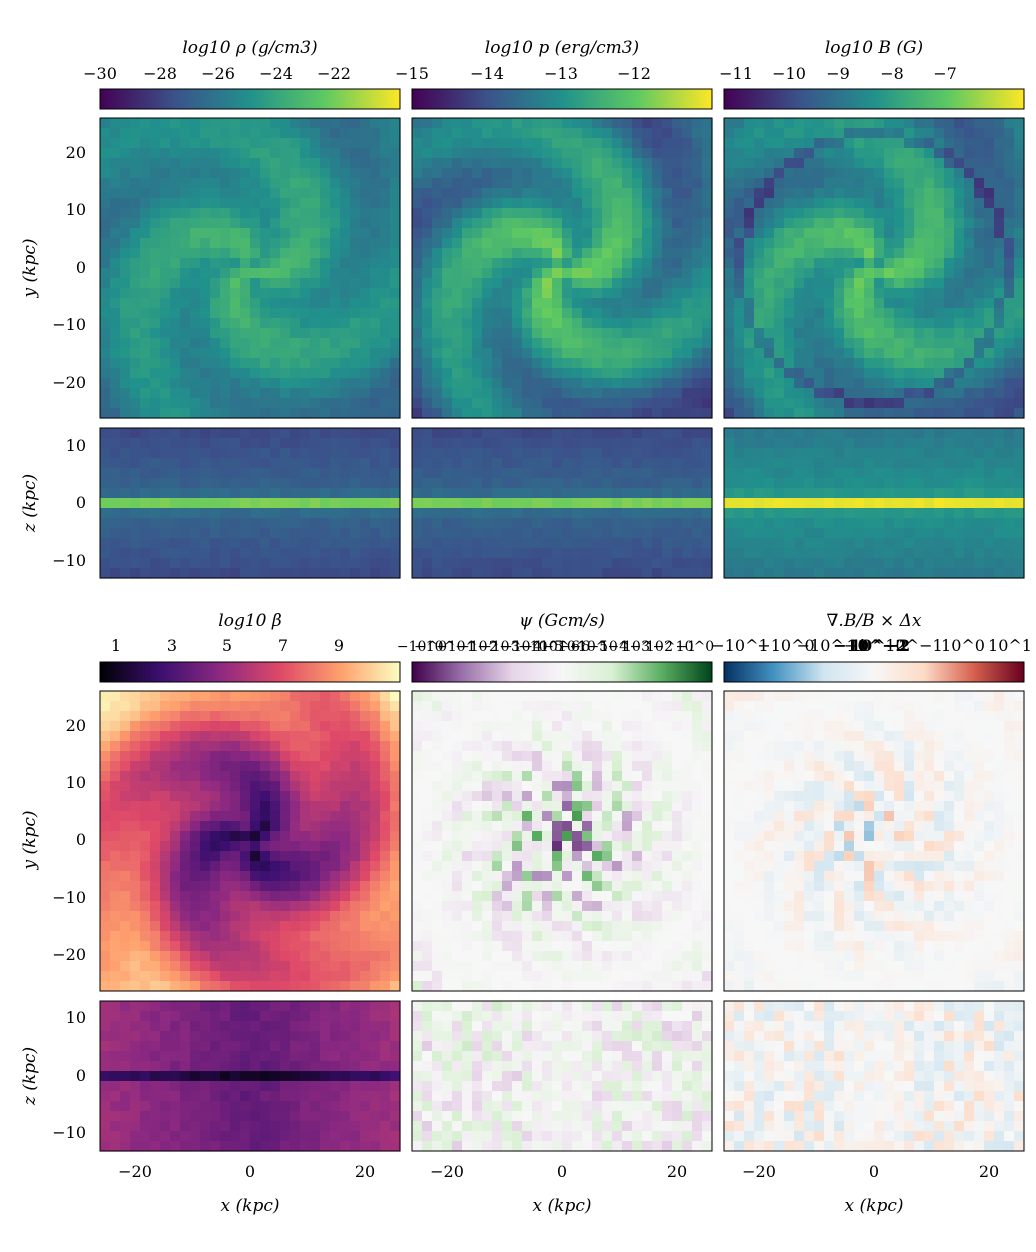 This screenshot has width=1036, height=1252. I want to click on cb-tick-label: −10^1, so click(739, 645).